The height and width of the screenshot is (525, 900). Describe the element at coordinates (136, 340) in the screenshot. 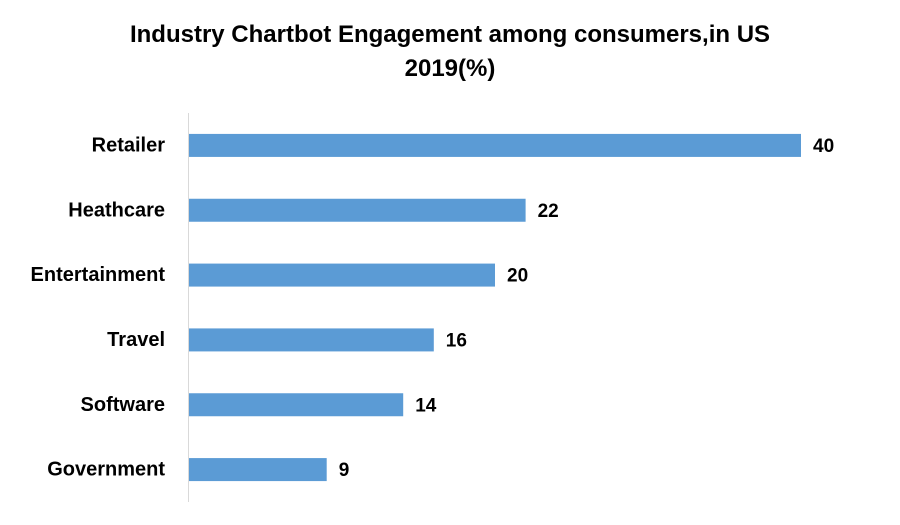

I see `category-label-travel: Travel` at that location.